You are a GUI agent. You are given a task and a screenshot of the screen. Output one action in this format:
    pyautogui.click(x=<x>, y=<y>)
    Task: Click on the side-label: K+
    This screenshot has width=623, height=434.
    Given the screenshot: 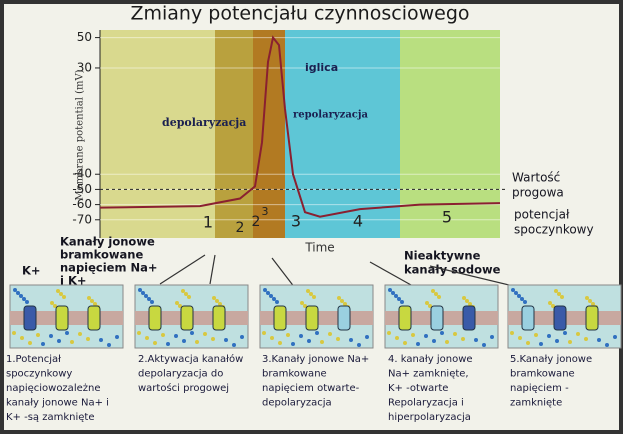 What is the action you would take?
    pyautogui.click(x=31, y=271)
    